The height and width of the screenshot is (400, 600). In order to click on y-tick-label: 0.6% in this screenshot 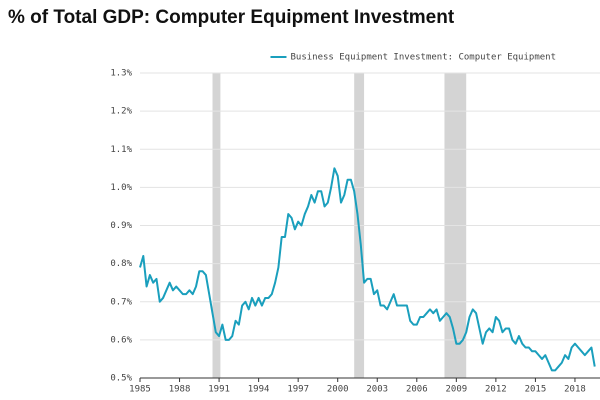, I will do `click(121, 340)`.